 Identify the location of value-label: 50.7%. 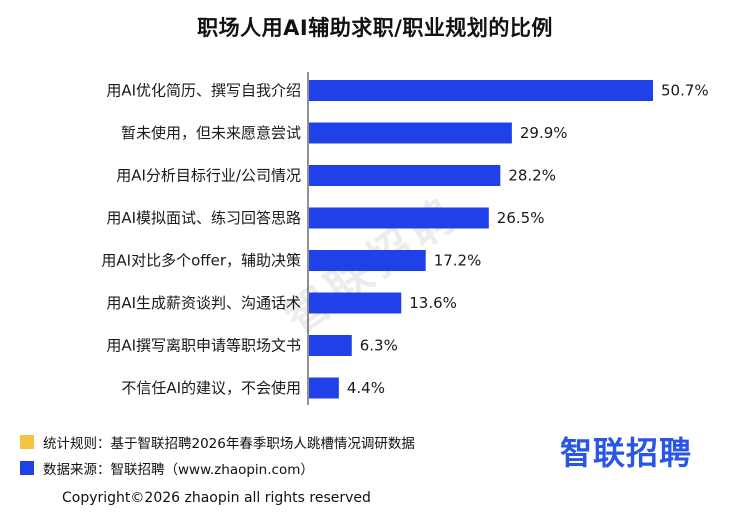
(685, 91).